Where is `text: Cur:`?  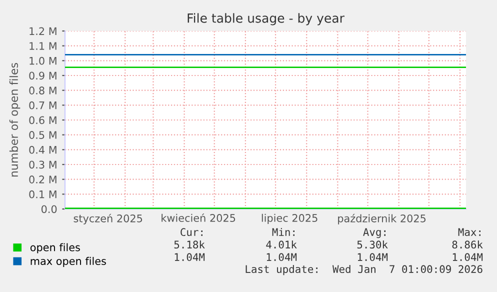 text: Cur: is located at coordinates (191, 232).